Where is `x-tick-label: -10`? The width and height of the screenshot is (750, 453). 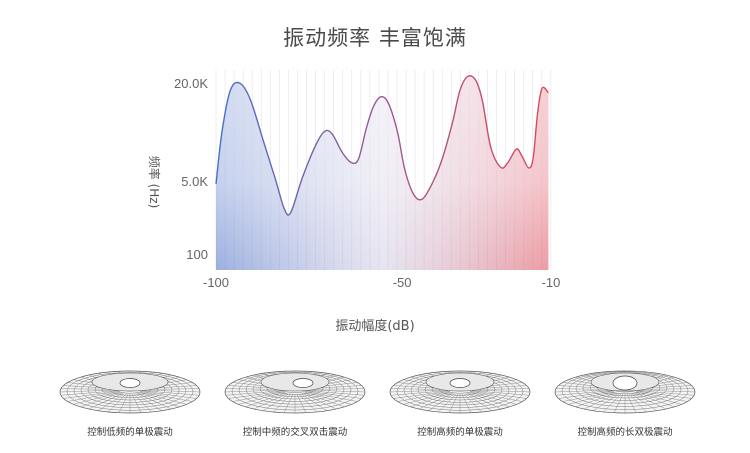 x-tick-label: -10 is located at coordinates (551, 282).